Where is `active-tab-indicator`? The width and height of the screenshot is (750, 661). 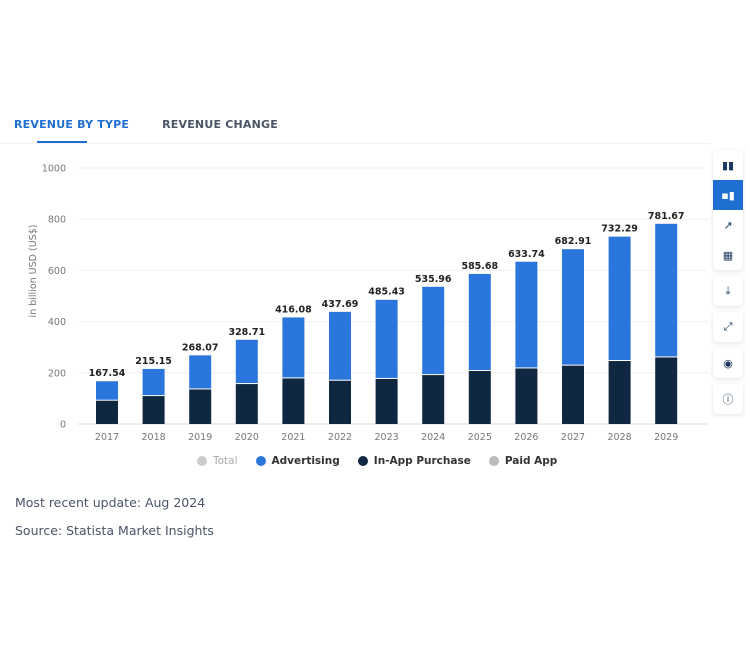
active-tab-indicator is located at coordinates (62, 142).